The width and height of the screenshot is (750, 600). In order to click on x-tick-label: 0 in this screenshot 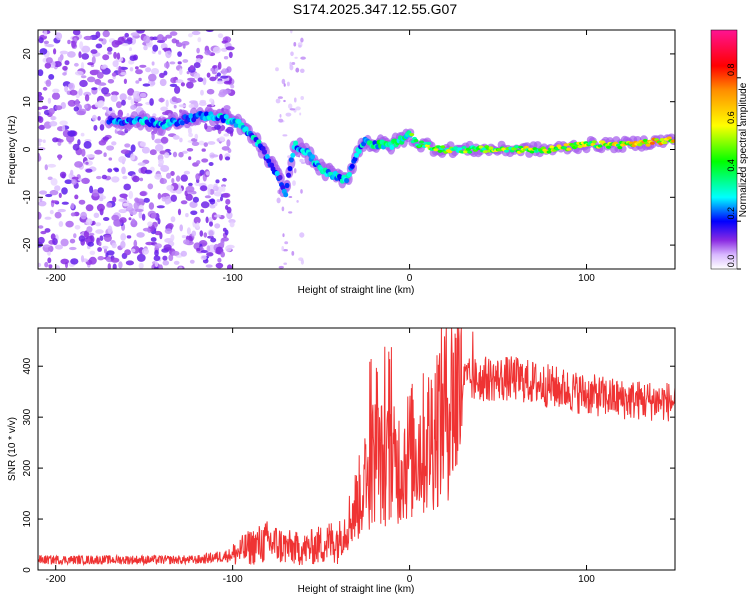, I will do `click(410, 579)`.